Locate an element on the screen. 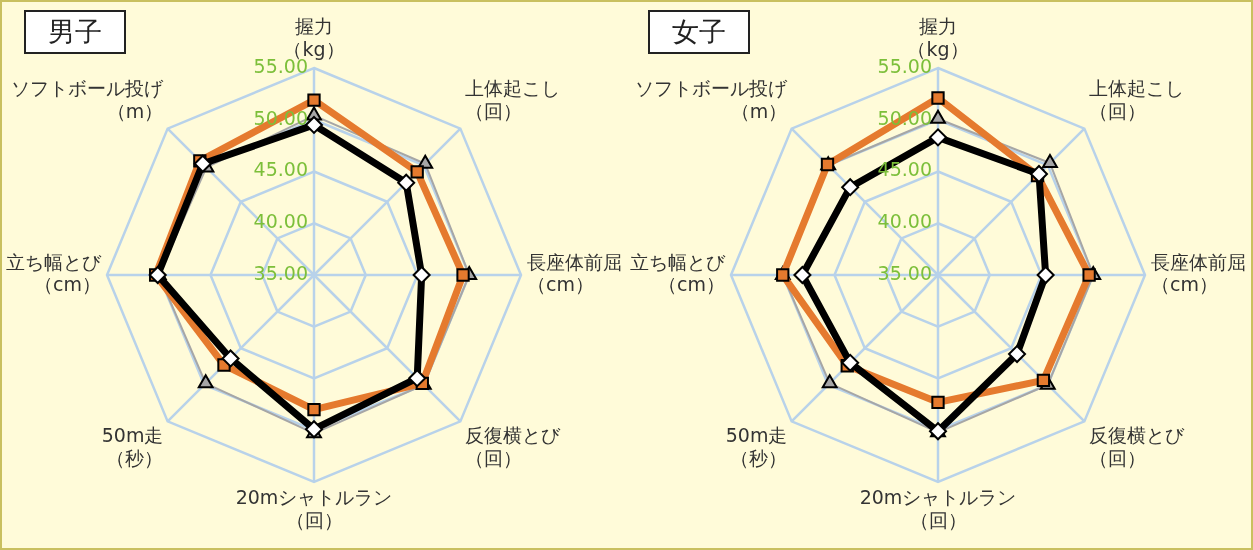  y-tick-label: 45.00 is located at coordinates (280, 169).